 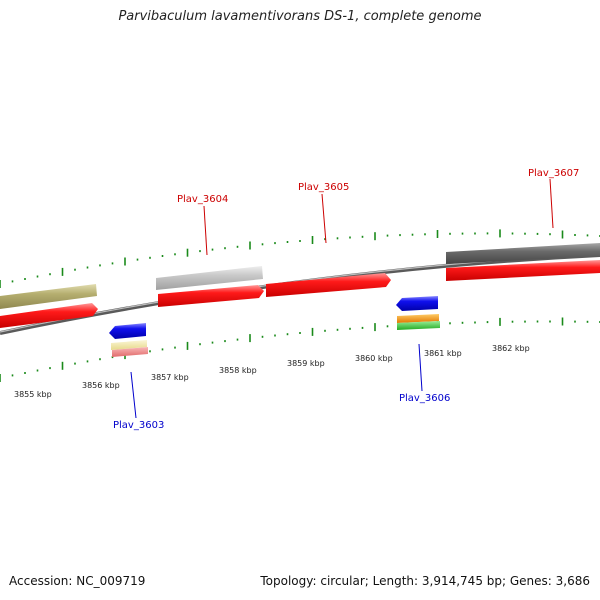 What do you see at coordinates (127, 331) in the screenshot?
I see `gene-blue-plav3603` at bounding box center [127, 331].